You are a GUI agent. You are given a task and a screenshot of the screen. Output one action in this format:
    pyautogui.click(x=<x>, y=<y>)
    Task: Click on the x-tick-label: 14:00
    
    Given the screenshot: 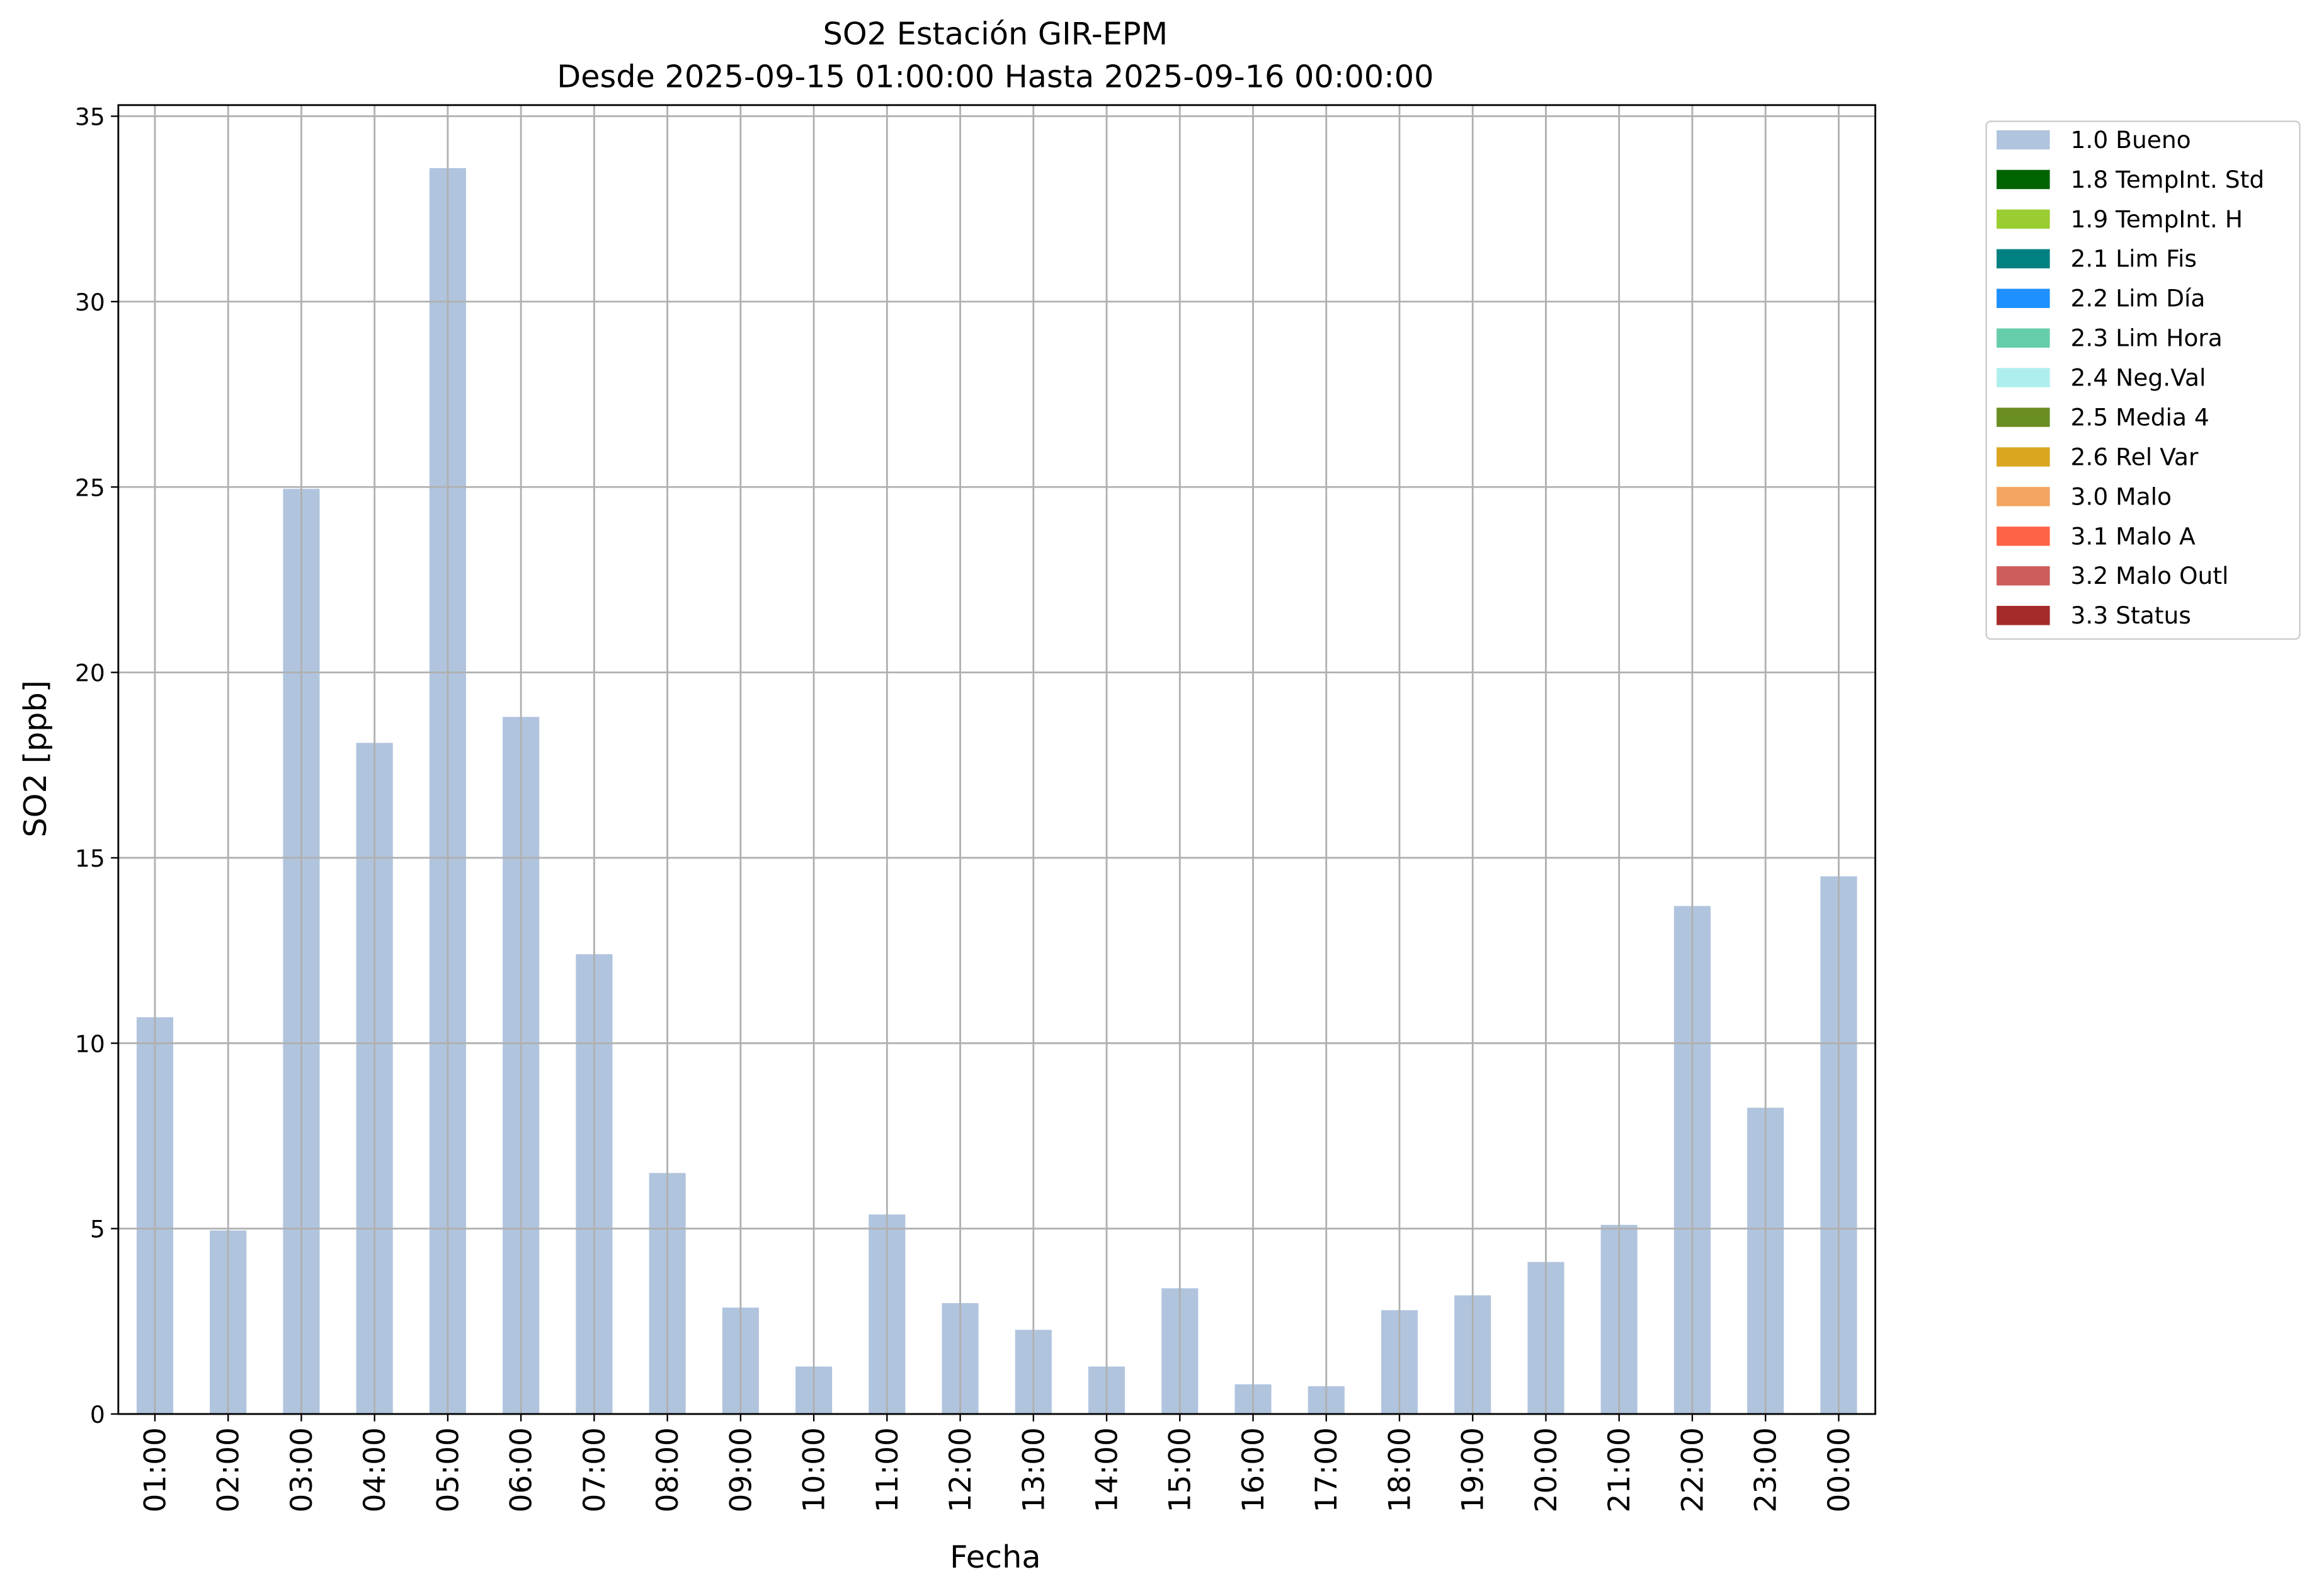 What is the action you would take?
    pyautogui.click(x=1107, y=1469)
    